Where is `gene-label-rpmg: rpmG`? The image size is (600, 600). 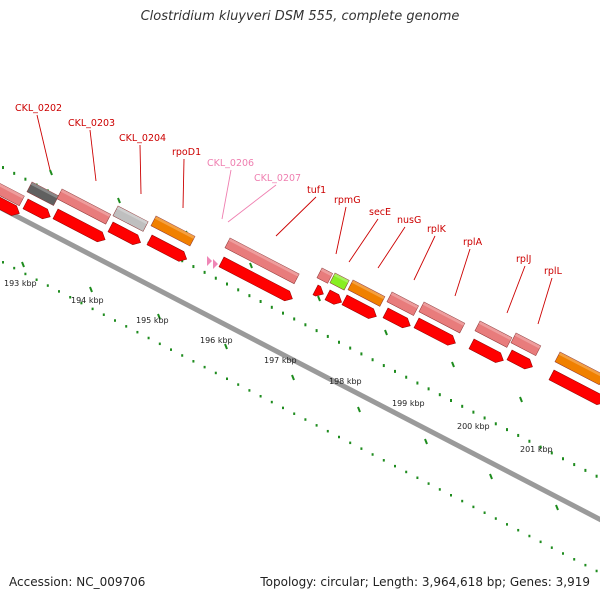 gene-label-rpmg: rpmG is located at coordinates (347, 200).